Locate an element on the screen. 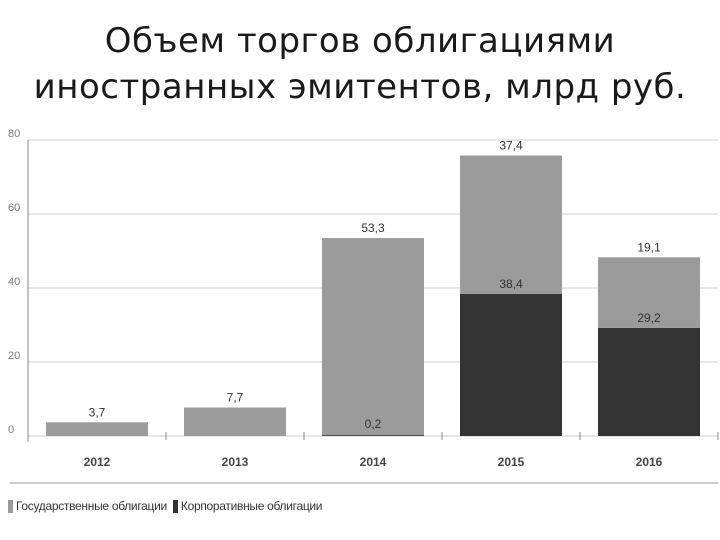 The width and height of the screenshot is (720, 540). legend-item-gov: Государственные облигации is located at coordinates (87, 506).